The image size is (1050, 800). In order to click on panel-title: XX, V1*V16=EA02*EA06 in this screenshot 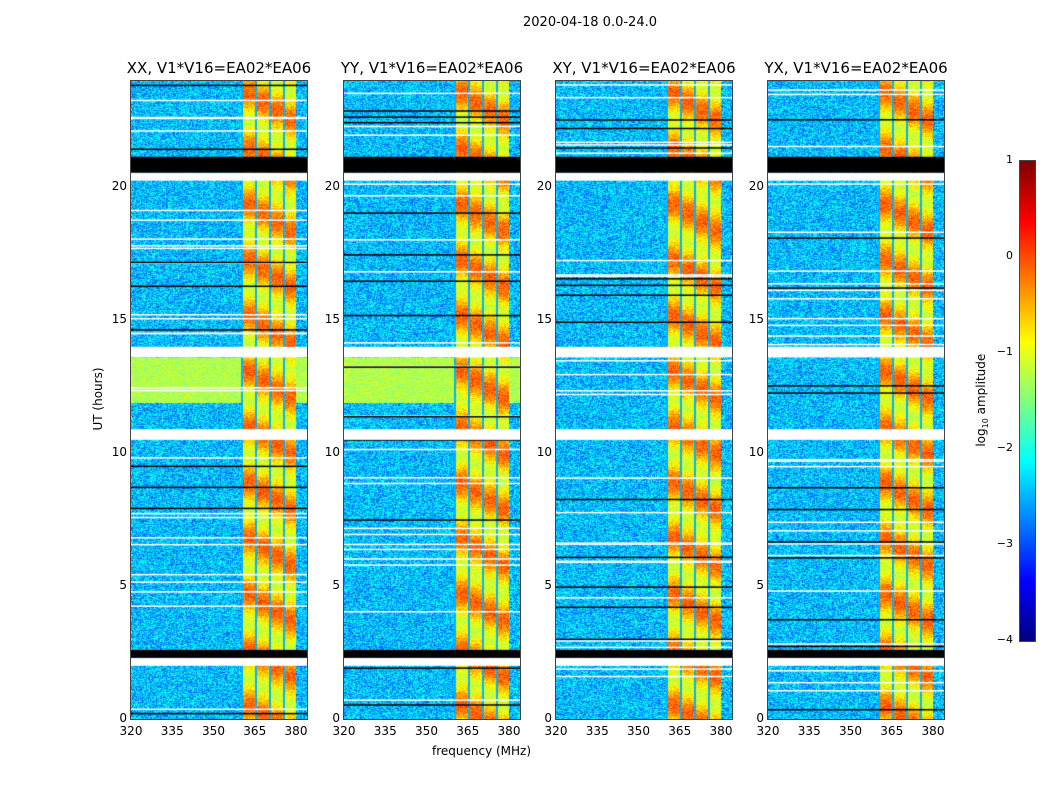, I will do `click(219, 68)`.